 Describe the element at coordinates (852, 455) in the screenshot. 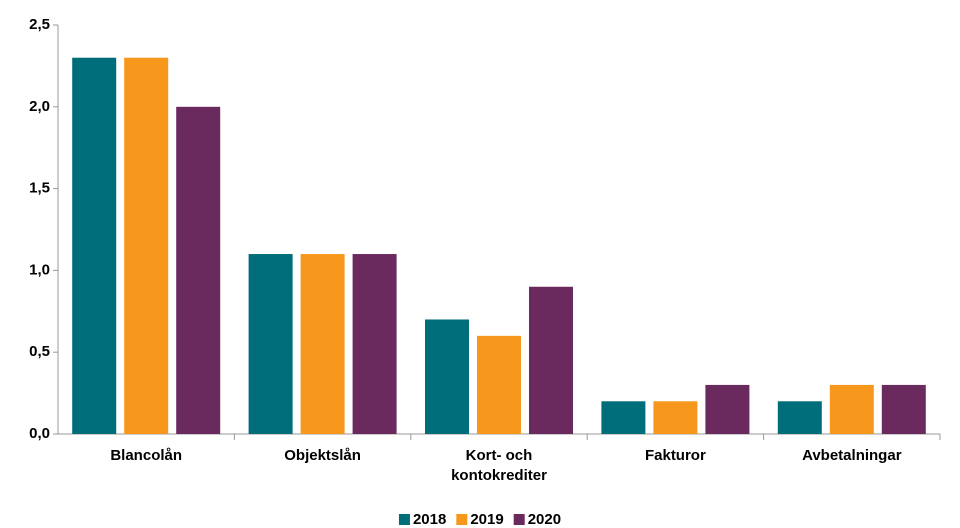

I see `x-tick-label: Avbetalningar` at that location.